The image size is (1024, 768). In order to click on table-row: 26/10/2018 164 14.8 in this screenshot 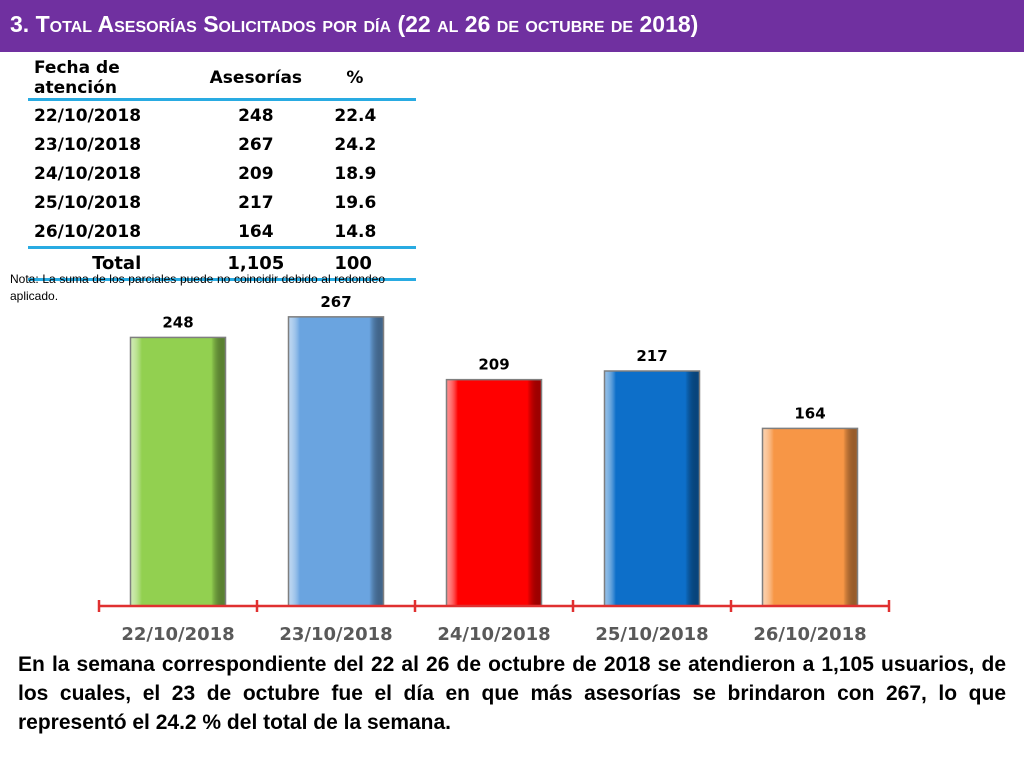, I will do `click(222, 232)`.